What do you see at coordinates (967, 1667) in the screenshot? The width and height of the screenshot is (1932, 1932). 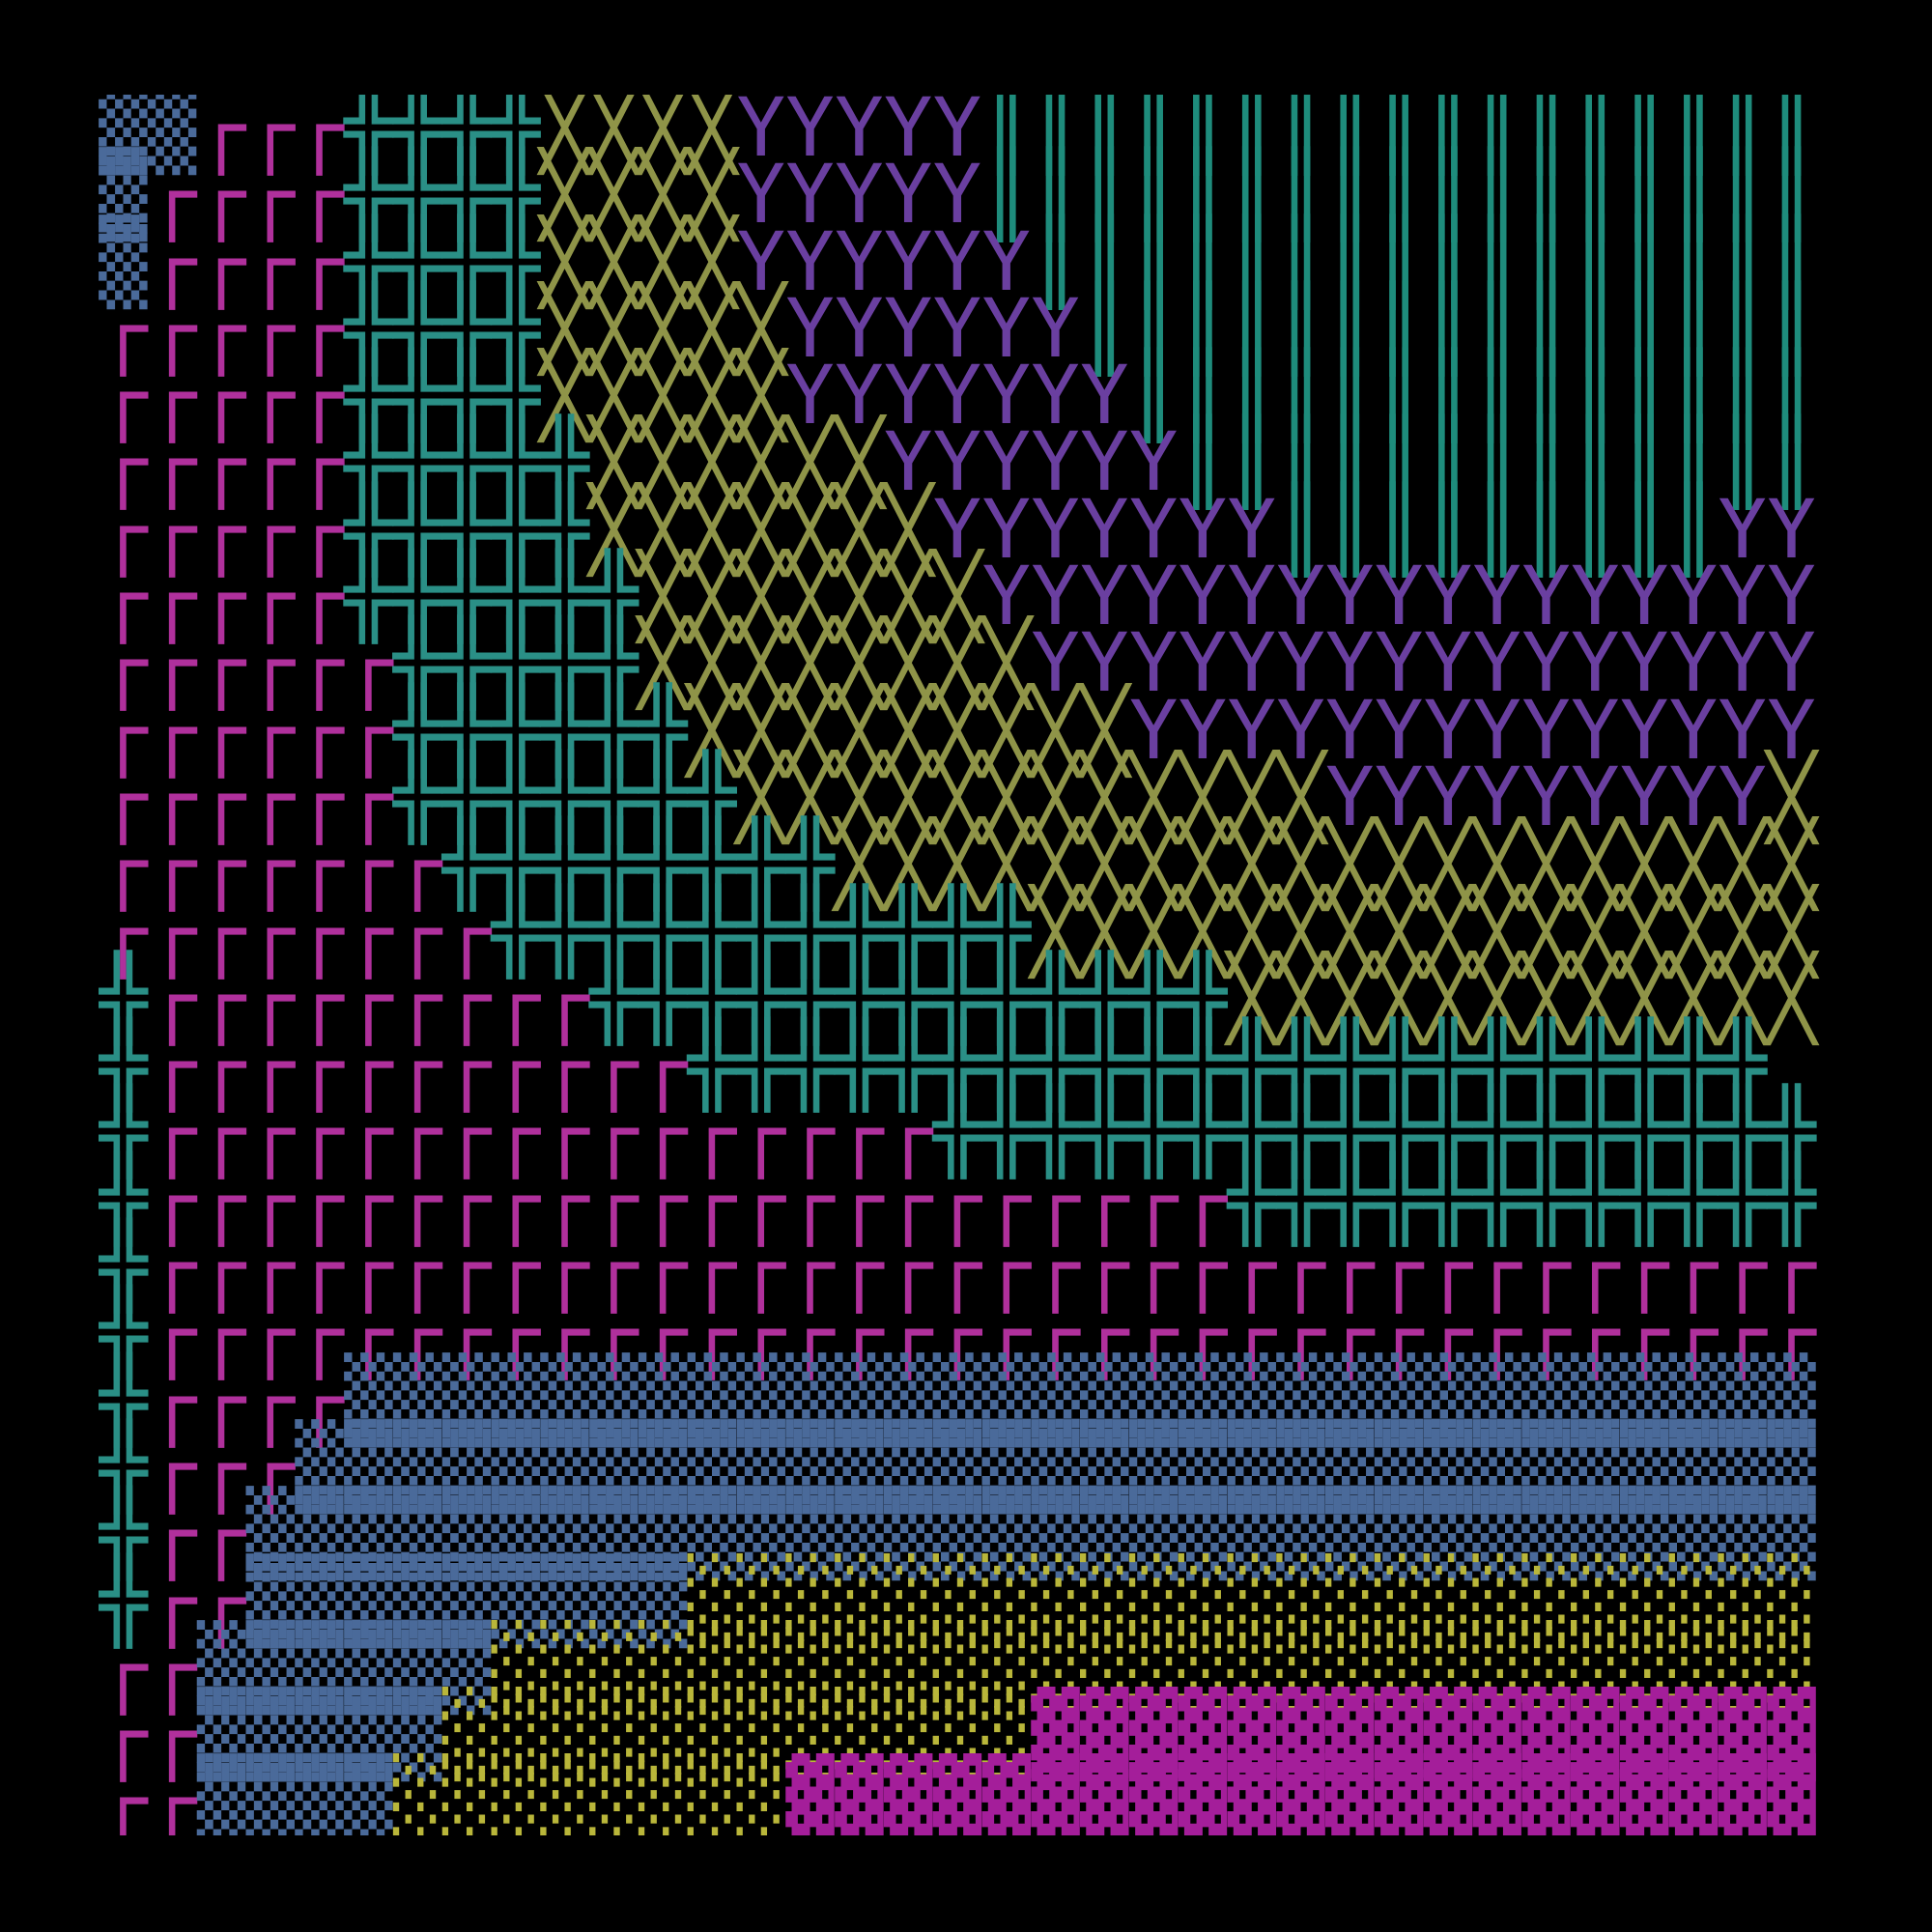 I see `glyph-row: ┌ ┌ ▒ ▒ ▒ ▒ ▒ ▒ ░ ░ ░ ░ ░ ░ ░ ░ ░ ░ ░ ░ ░ ░ ░ ░ ░ ░ ░ ░ ░ ░ ░ ░ ░ ░ ░` at bounding box center [967, 1667].